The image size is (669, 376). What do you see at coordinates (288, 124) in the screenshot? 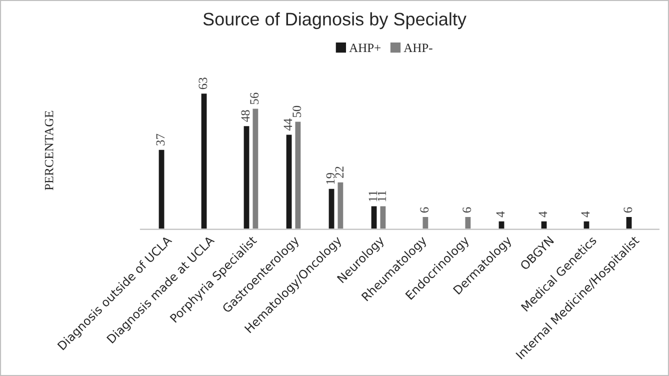
I see `data-label: 44` at bounding box center [288, 124].